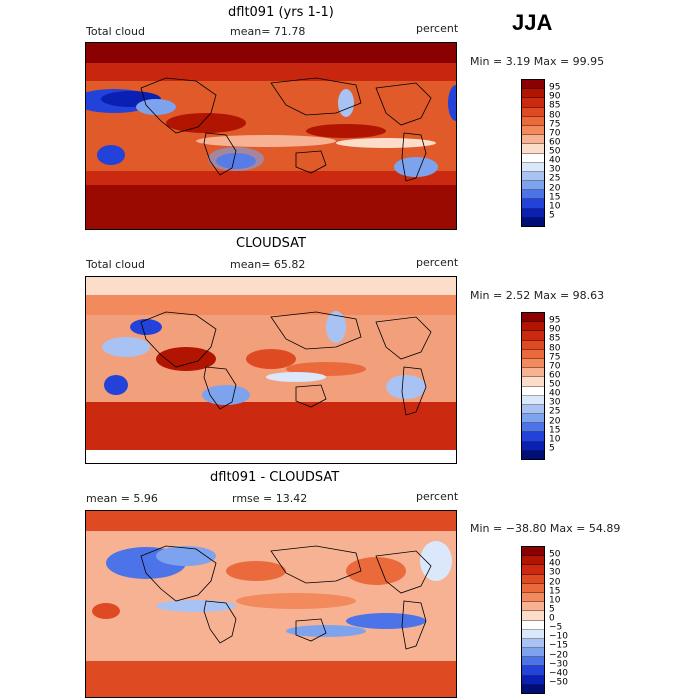  Describe the element at coordinates (558, 636) in the screenshot. I see `colorbar-tick-label: −10` at that location.